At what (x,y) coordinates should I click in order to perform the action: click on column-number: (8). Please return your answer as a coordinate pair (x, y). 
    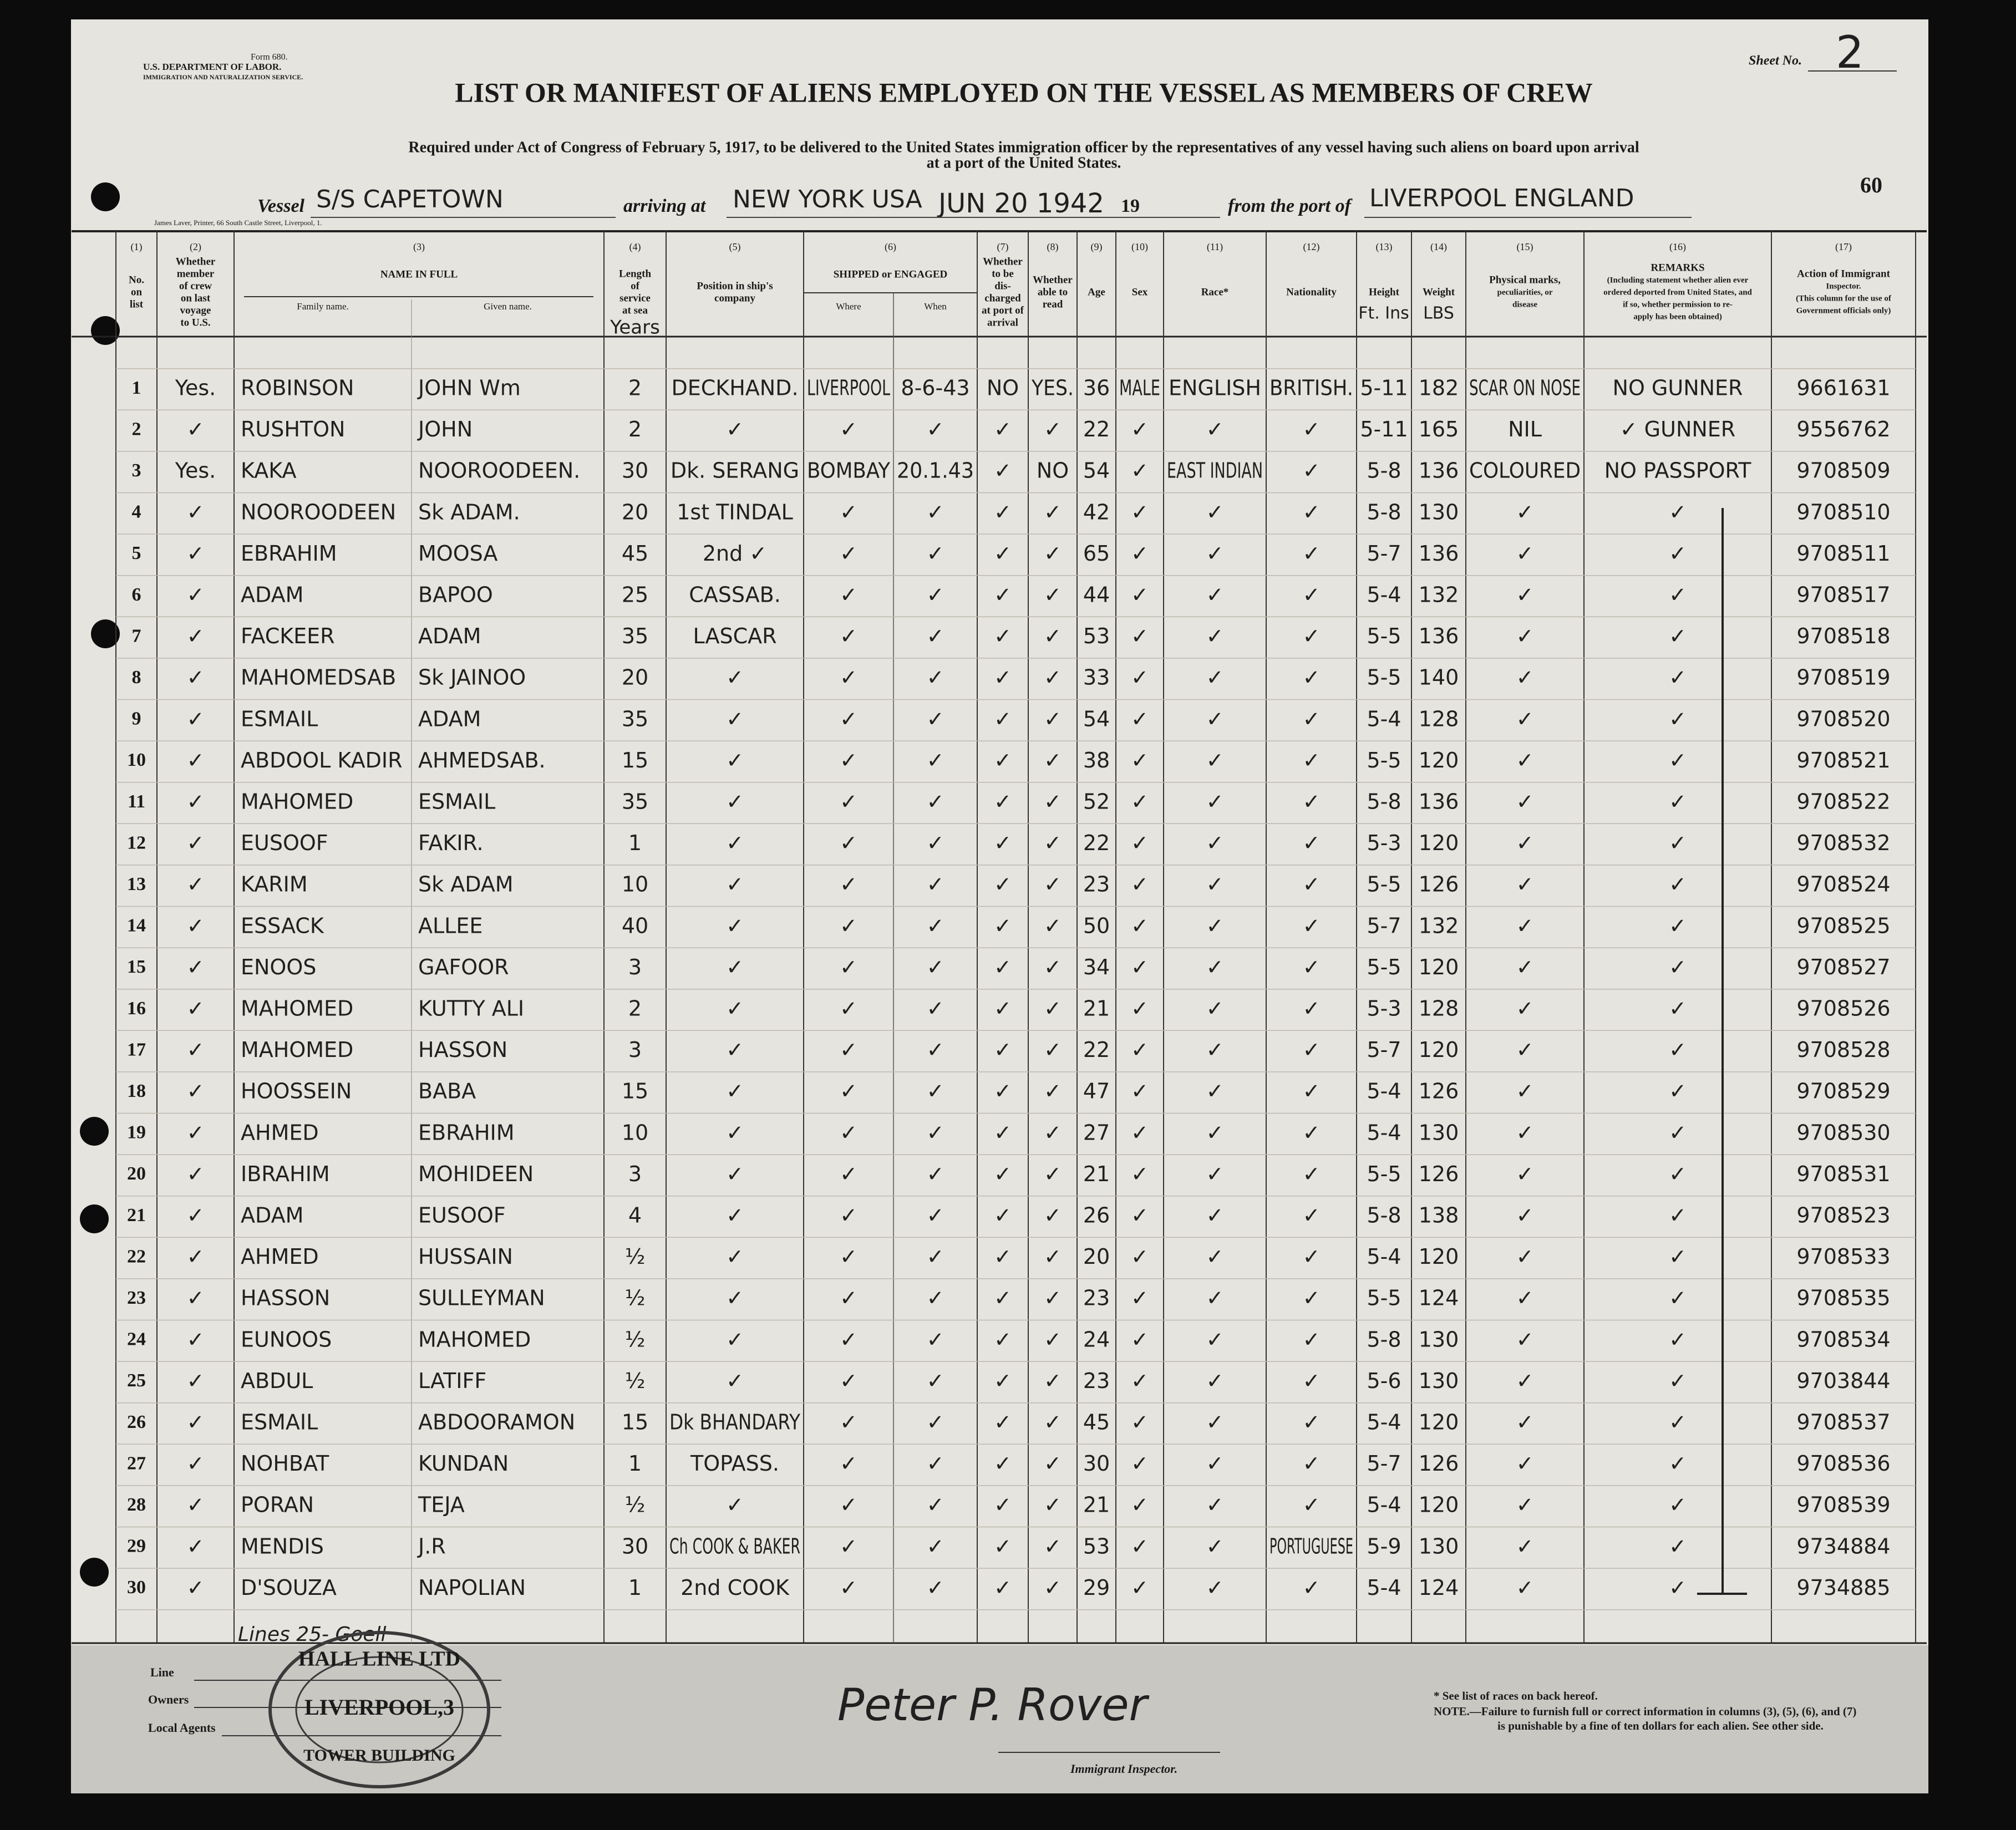
    Looking at the image, I should click on (1053, 247).